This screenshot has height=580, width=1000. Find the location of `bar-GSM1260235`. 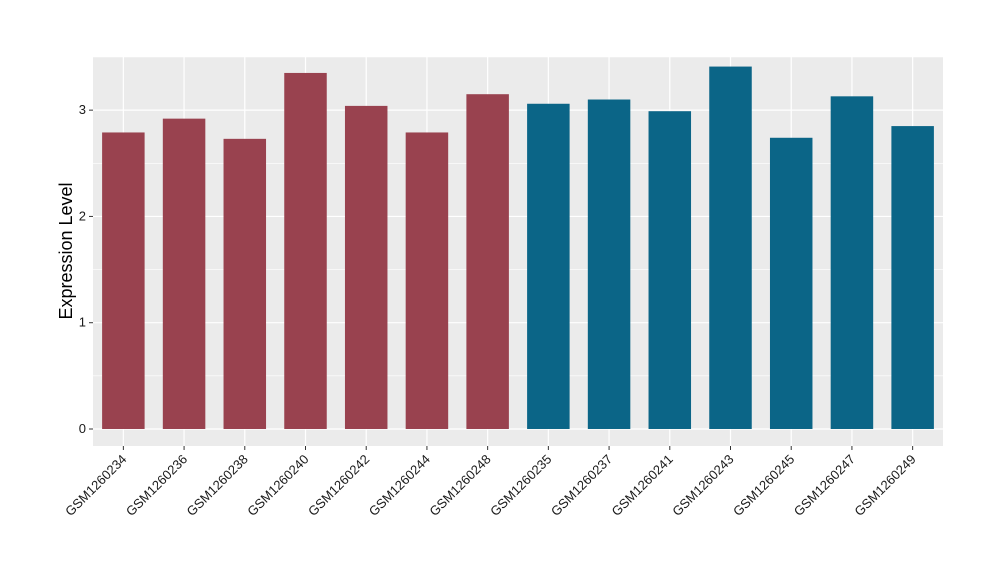

bar-GSM1260235 is located at coordinates (548, 266).